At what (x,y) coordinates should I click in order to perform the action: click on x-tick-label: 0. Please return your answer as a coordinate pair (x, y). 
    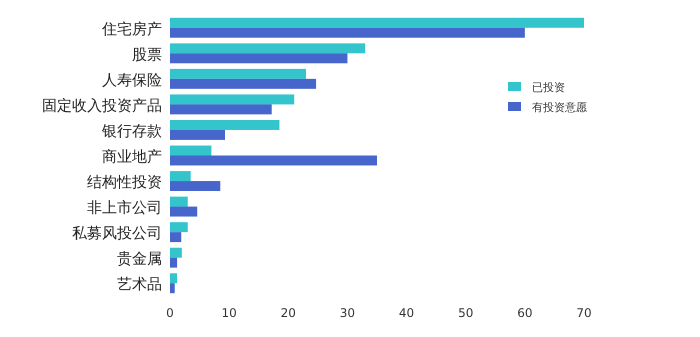
    Looking at the image, I should click on (170, 313).